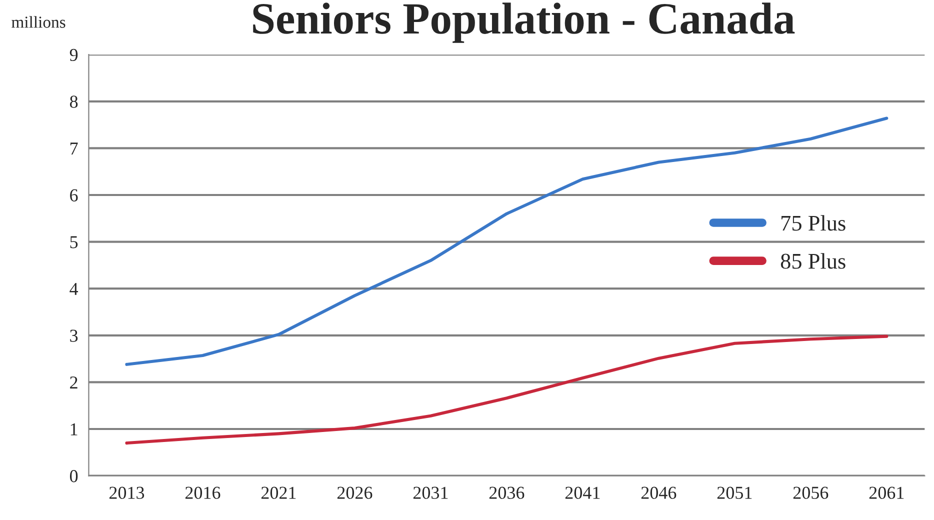 This screenshot has height=520, width=934. I want to click on y-tick-label: 3, so click(74, 336).